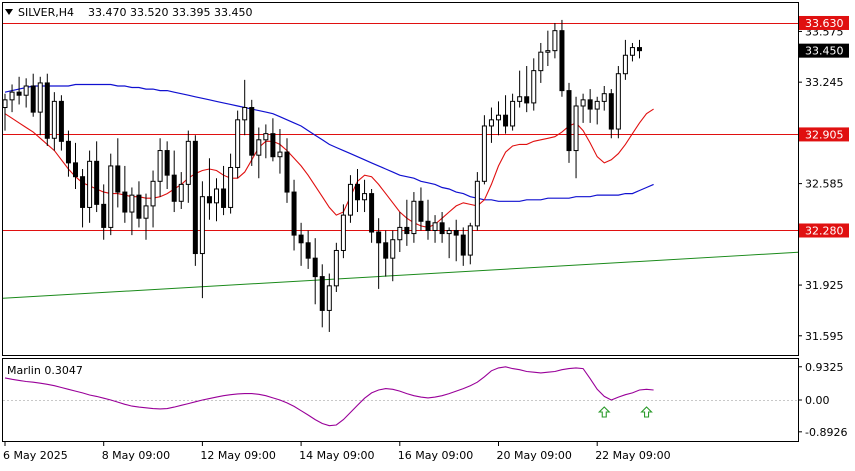 Image resolution: width=855 pixels, height=471 pixels. What do you see at coordinates (9, 12) in the screenshot?
I see `symbol-dropdown-icon` at bounding box center [9, 12].